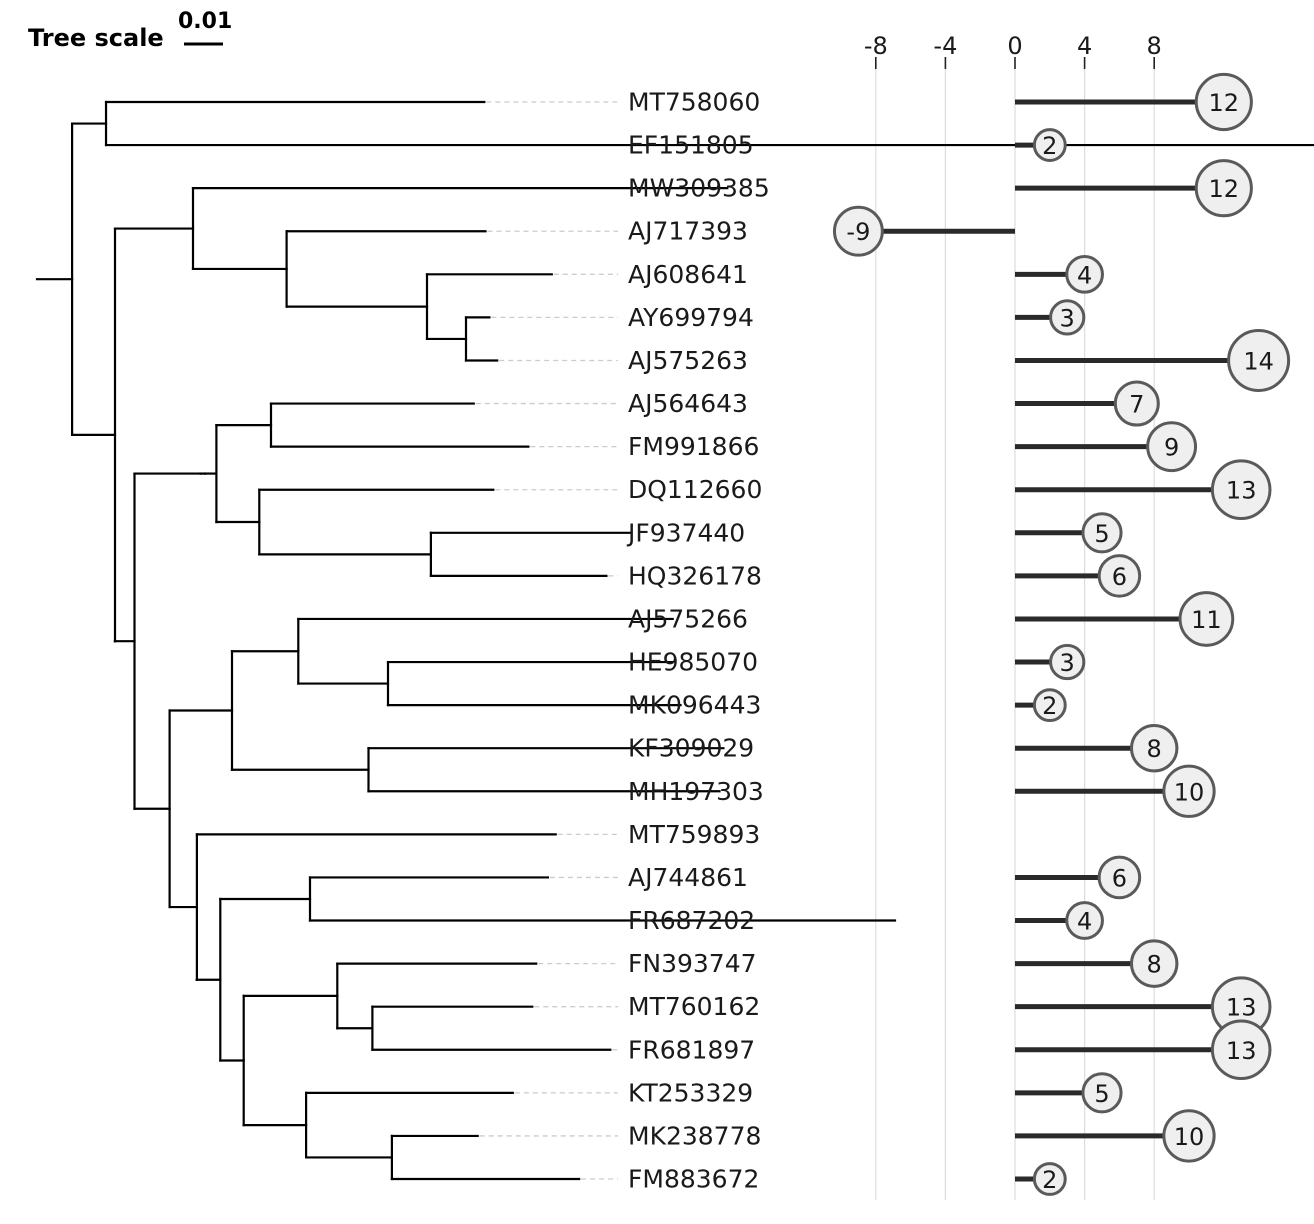 The image size is (1314, 1224). Describe the element at coordinates (699, 188) in the screenshot. I see `leaf-label: MW309385` at that location.